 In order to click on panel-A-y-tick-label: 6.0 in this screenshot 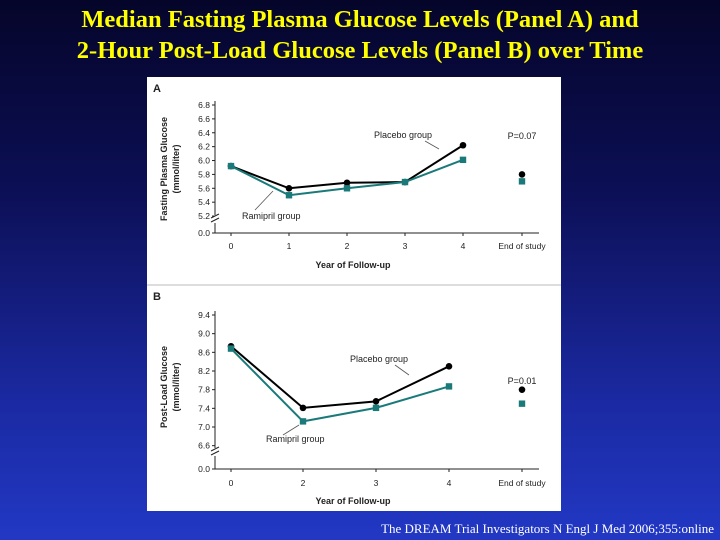, I will do `click(204, 161)`.